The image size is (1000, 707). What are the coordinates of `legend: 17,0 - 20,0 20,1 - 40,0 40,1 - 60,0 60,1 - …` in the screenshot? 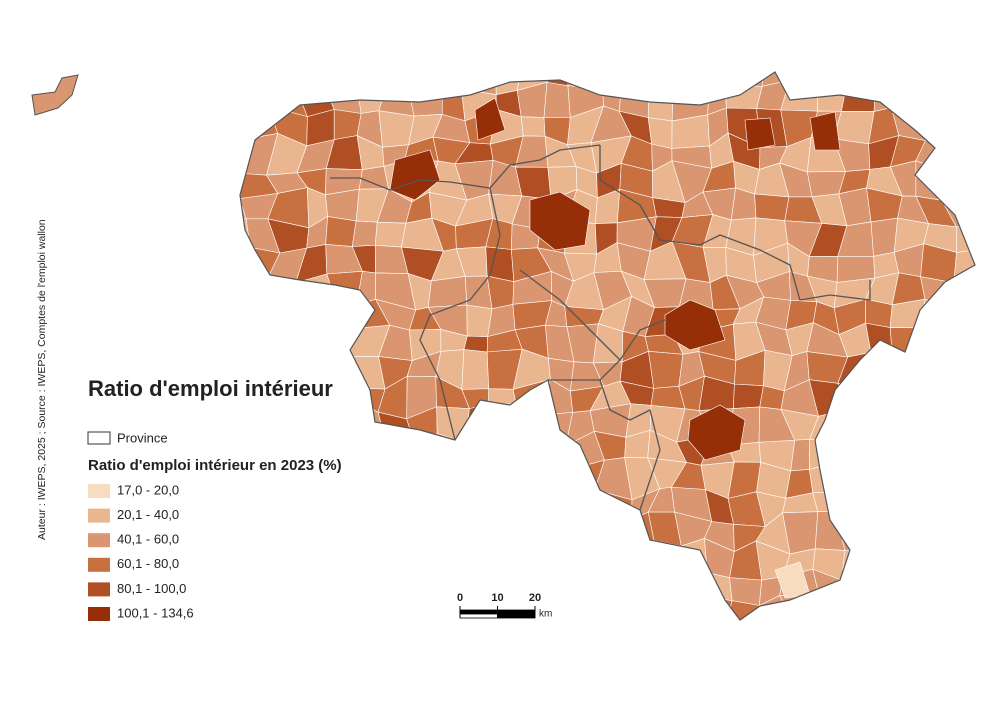 It's located at (141, 551).